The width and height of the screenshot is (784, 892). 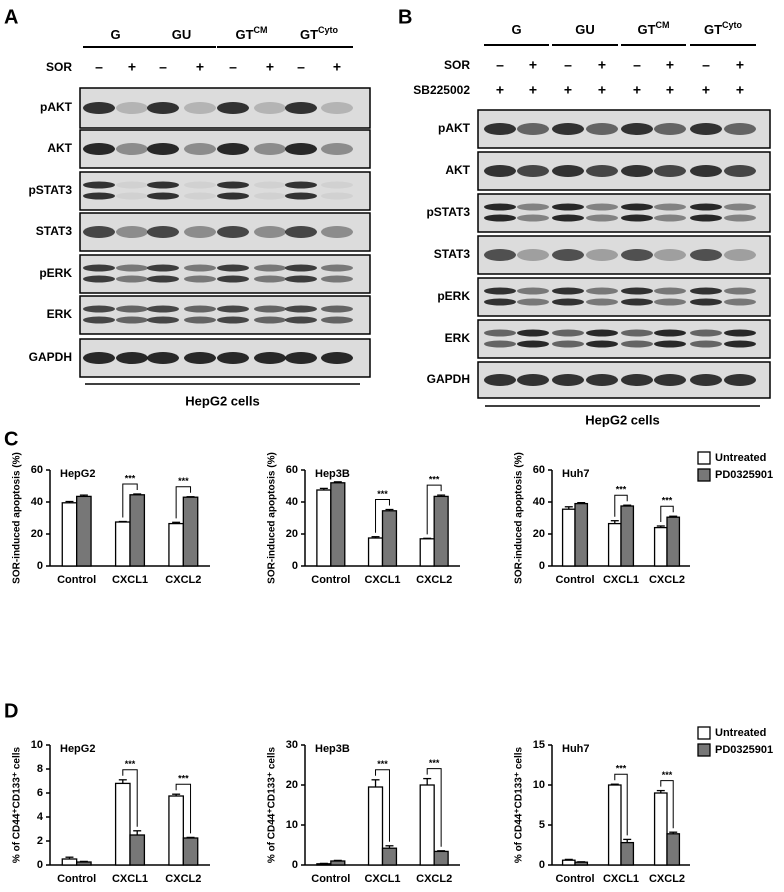 I want to click on row-label: GAPDH, so click(x=50, y=357).